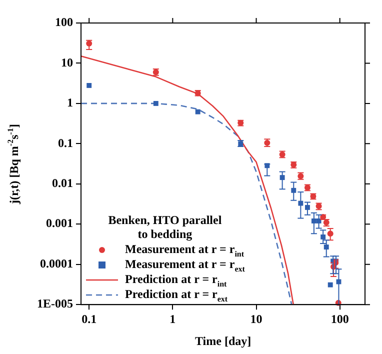 The image size is (382, 354). I want to click on legend-label: Measurement at r = r$_{int}$, so click(184, 250).